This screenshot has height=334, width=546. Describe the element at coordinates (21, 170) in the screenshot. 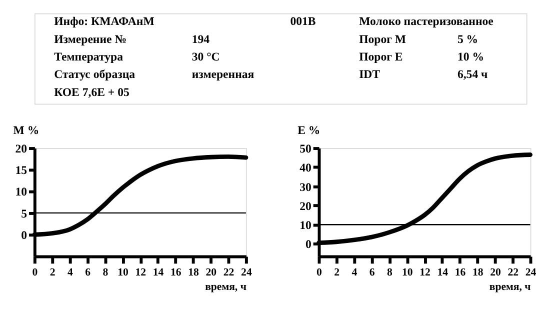

I see `y-tick-label: 15` at that location.